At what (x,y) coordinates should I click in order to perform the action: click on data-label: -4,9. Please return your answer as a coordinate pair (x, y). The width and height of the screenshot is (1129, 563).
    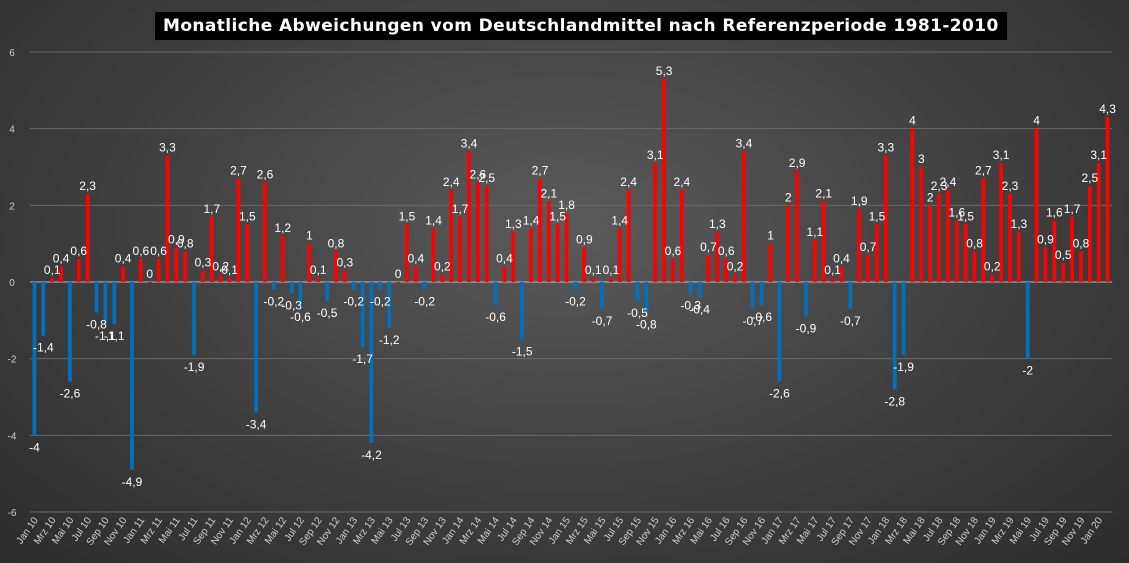
    Looking at the image, I should click on (132, 482).